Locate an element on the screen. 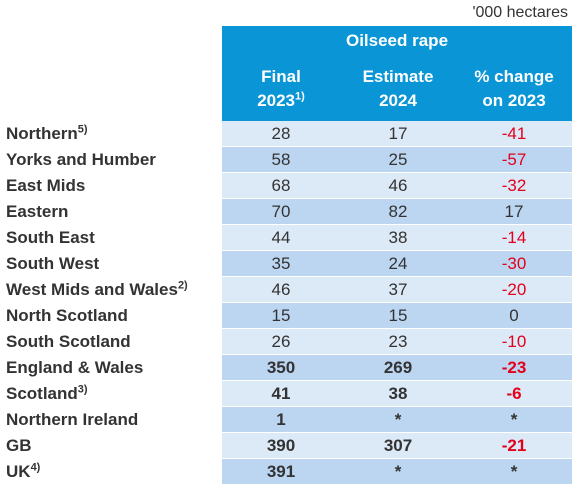 The height and width of the screenshot is (485, 574). final-2023-cell: 350 is located at coordinates (281, 367).